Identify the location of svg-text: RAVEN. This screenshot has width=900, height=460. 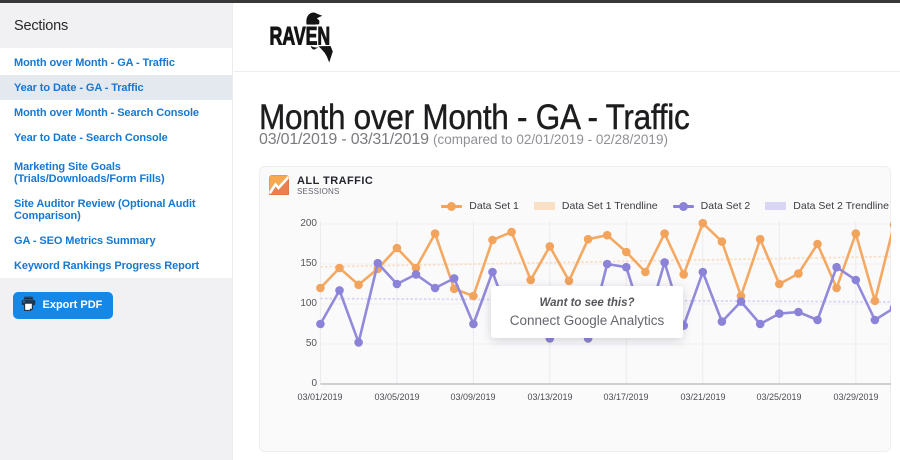
(300, 37).